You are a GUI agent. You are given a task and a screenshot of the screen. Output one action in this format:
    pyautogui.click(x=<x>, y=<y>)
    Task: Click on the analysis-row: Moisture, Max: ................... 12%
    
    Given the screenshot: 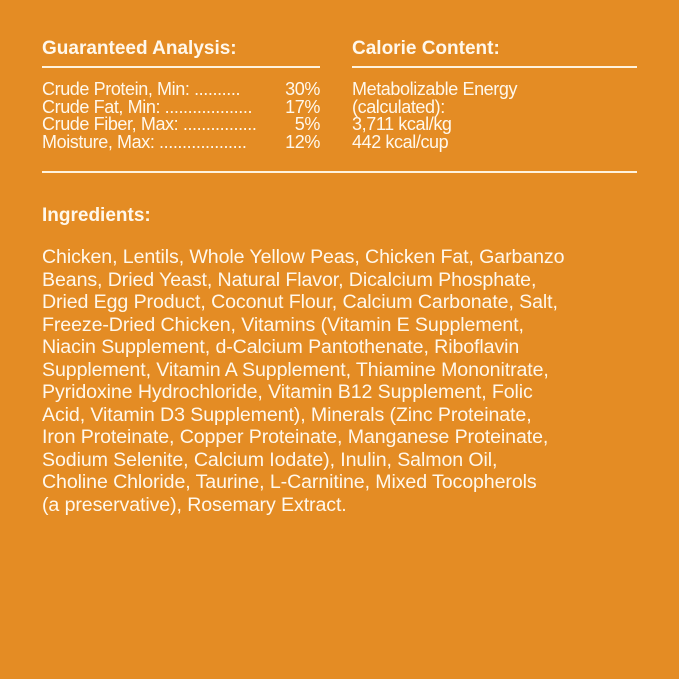 What is the action you would take?
    pyautogui.click(x=181, y=141)
    